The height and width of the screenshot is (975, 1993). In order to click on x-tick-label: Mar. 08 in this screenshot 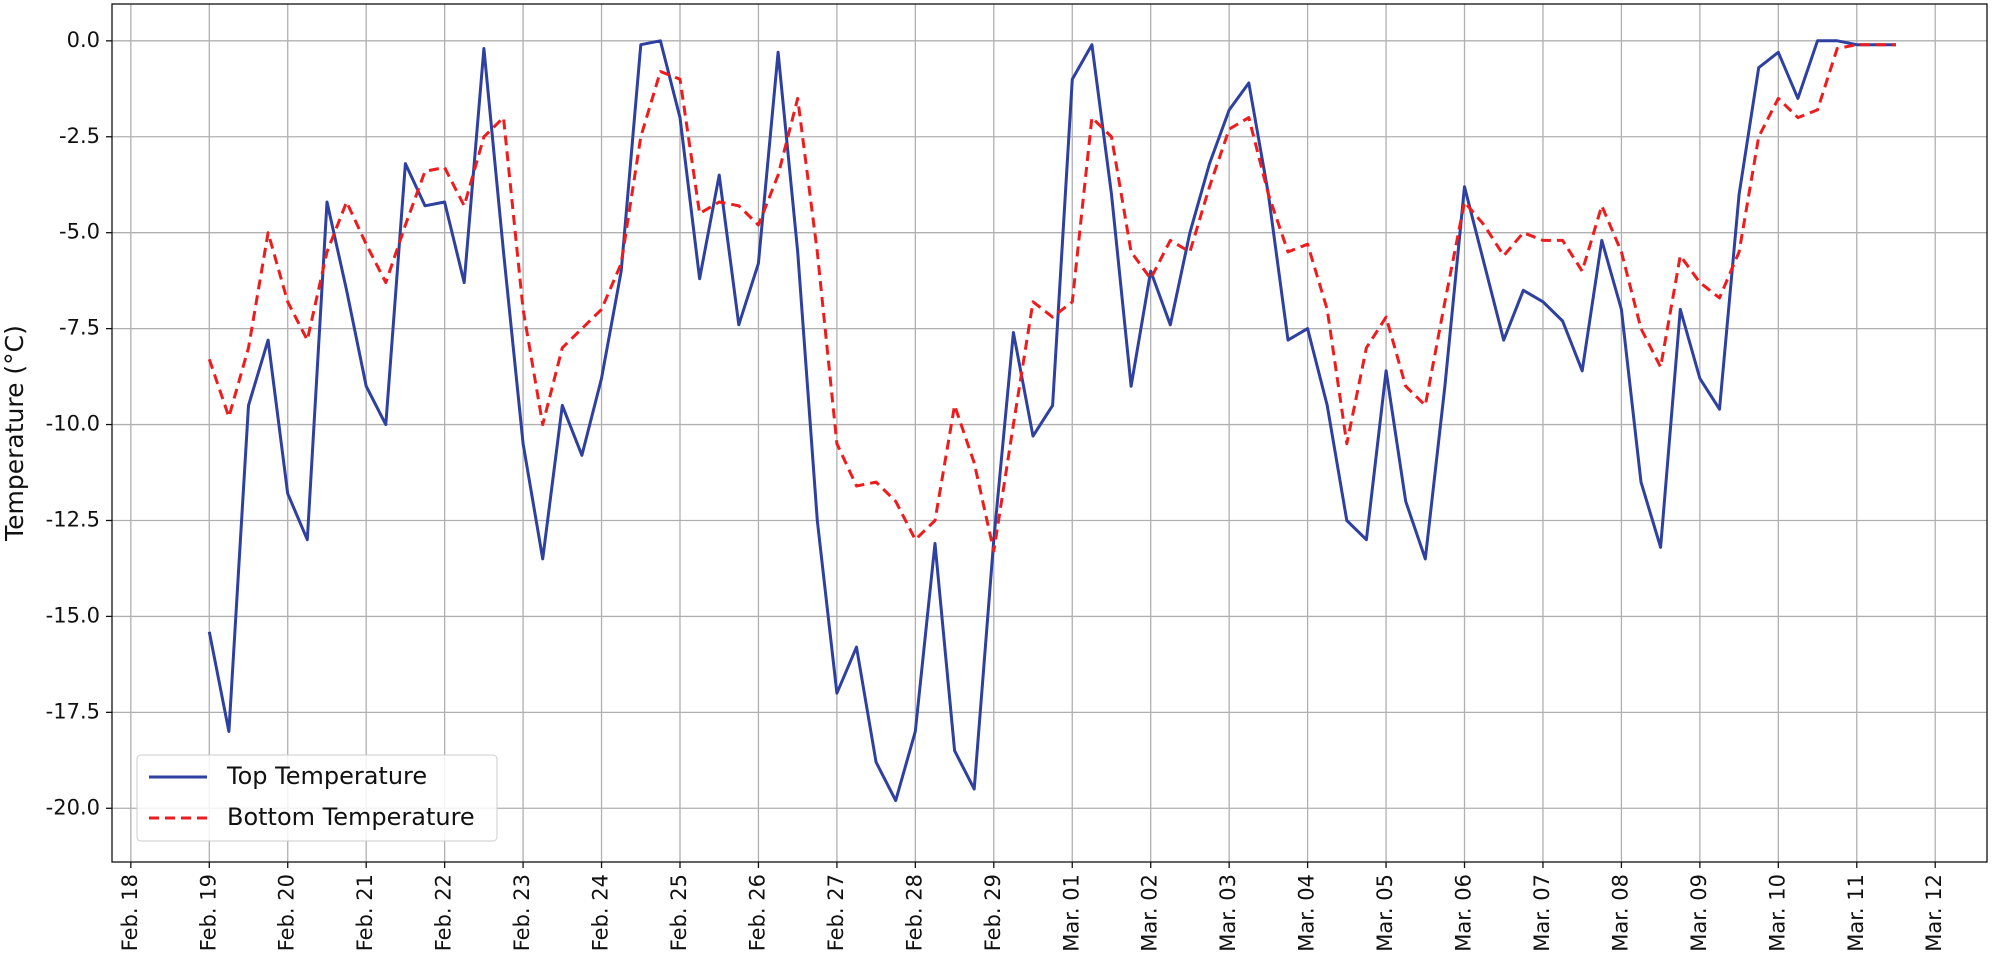, I will do `click(1620, 913)`.